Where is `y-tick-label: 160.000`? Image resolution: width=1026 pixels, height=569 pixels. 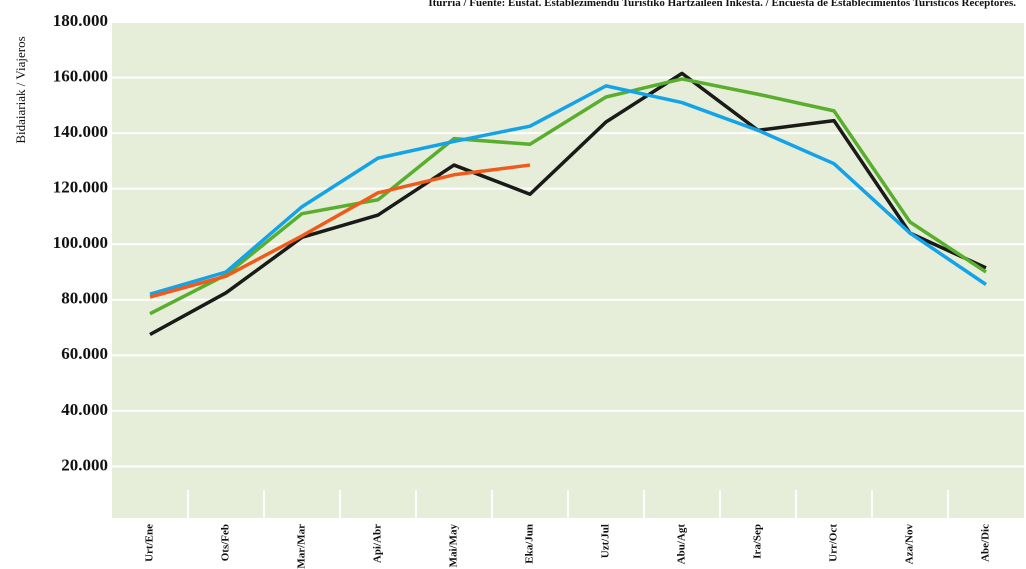
y-tick-label: 160.000 is located at coordinates (80, 75).